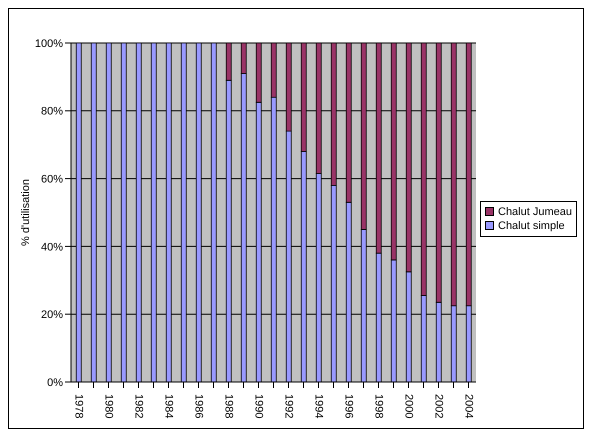  Describe the element at coordinates (78, 406) in the screenshot. I see `x-tick-label: 1978` at that location.